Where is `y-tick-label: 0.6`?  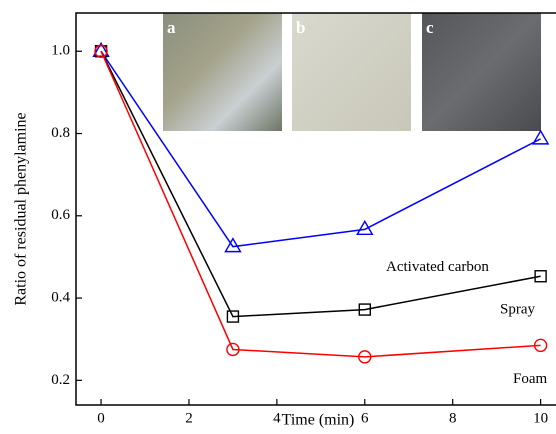
y-tick-label: 0.6 is located at coordinates (60, 215).